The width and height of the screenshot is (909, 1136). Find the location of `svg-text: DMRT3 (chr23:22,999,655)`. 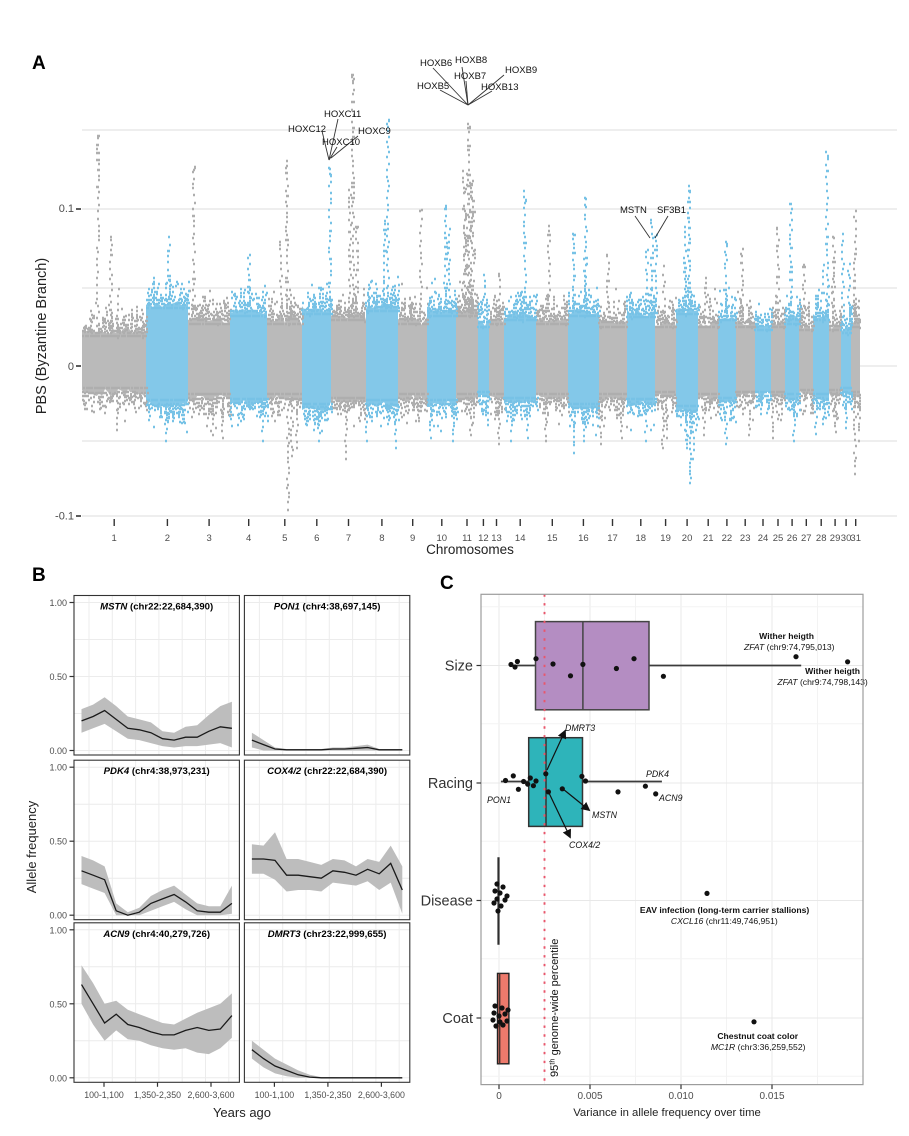

svg-text: DMRT3 (chr23:22,999,655) is located at coordinates (327, 934).